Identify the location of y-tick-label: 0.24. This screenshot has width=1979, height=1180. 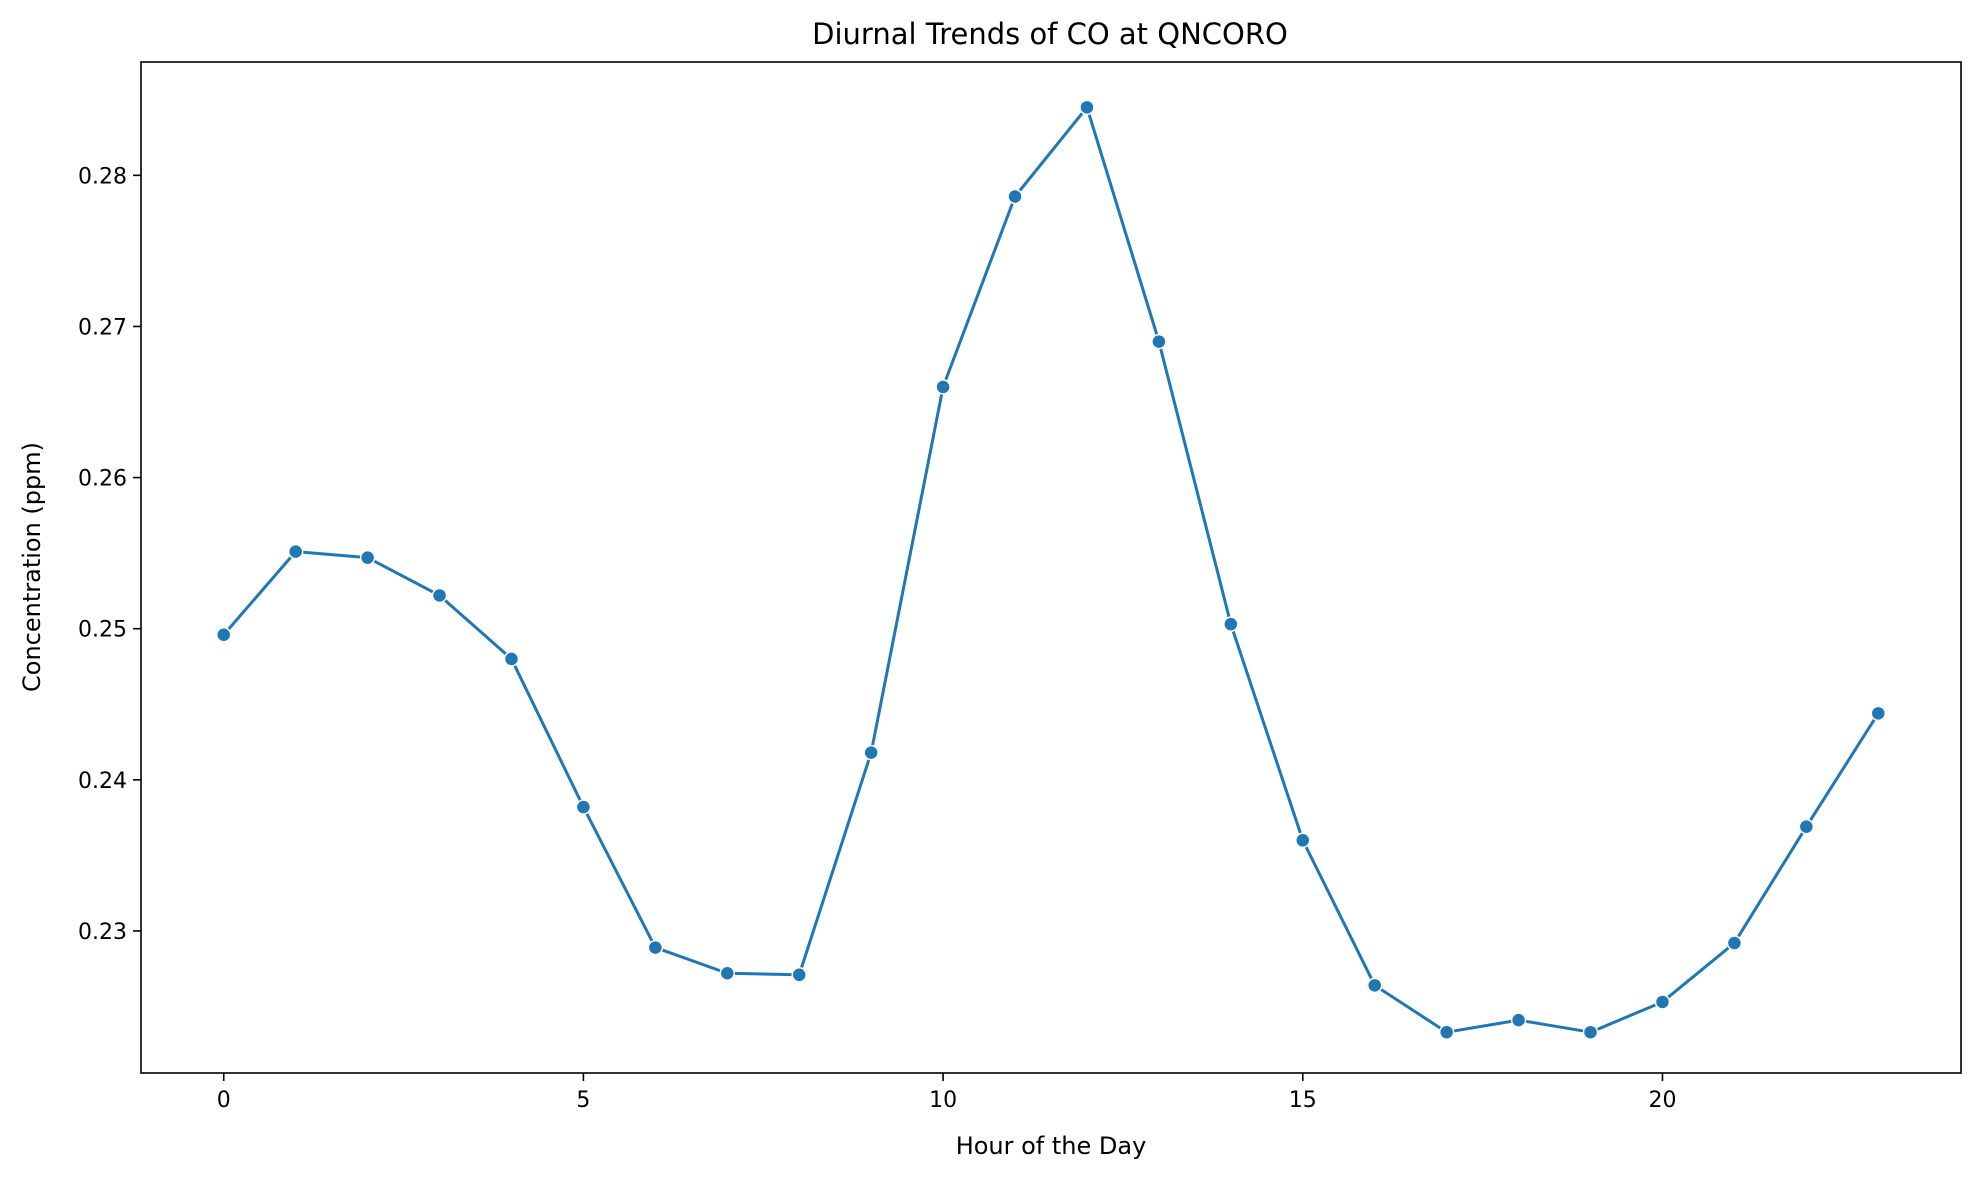
(102, 781).